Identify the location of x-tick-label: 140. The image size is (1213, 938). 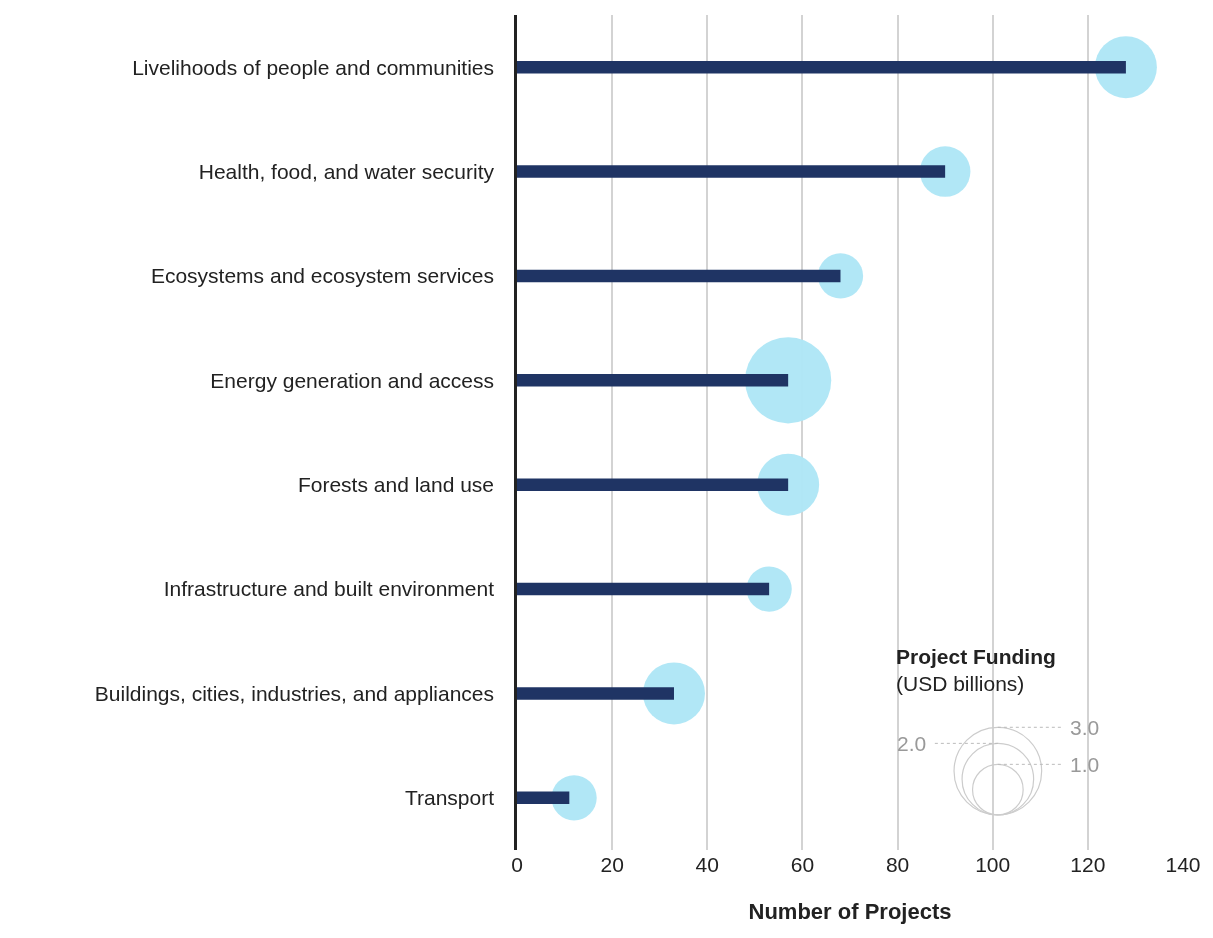
(1183, 864).